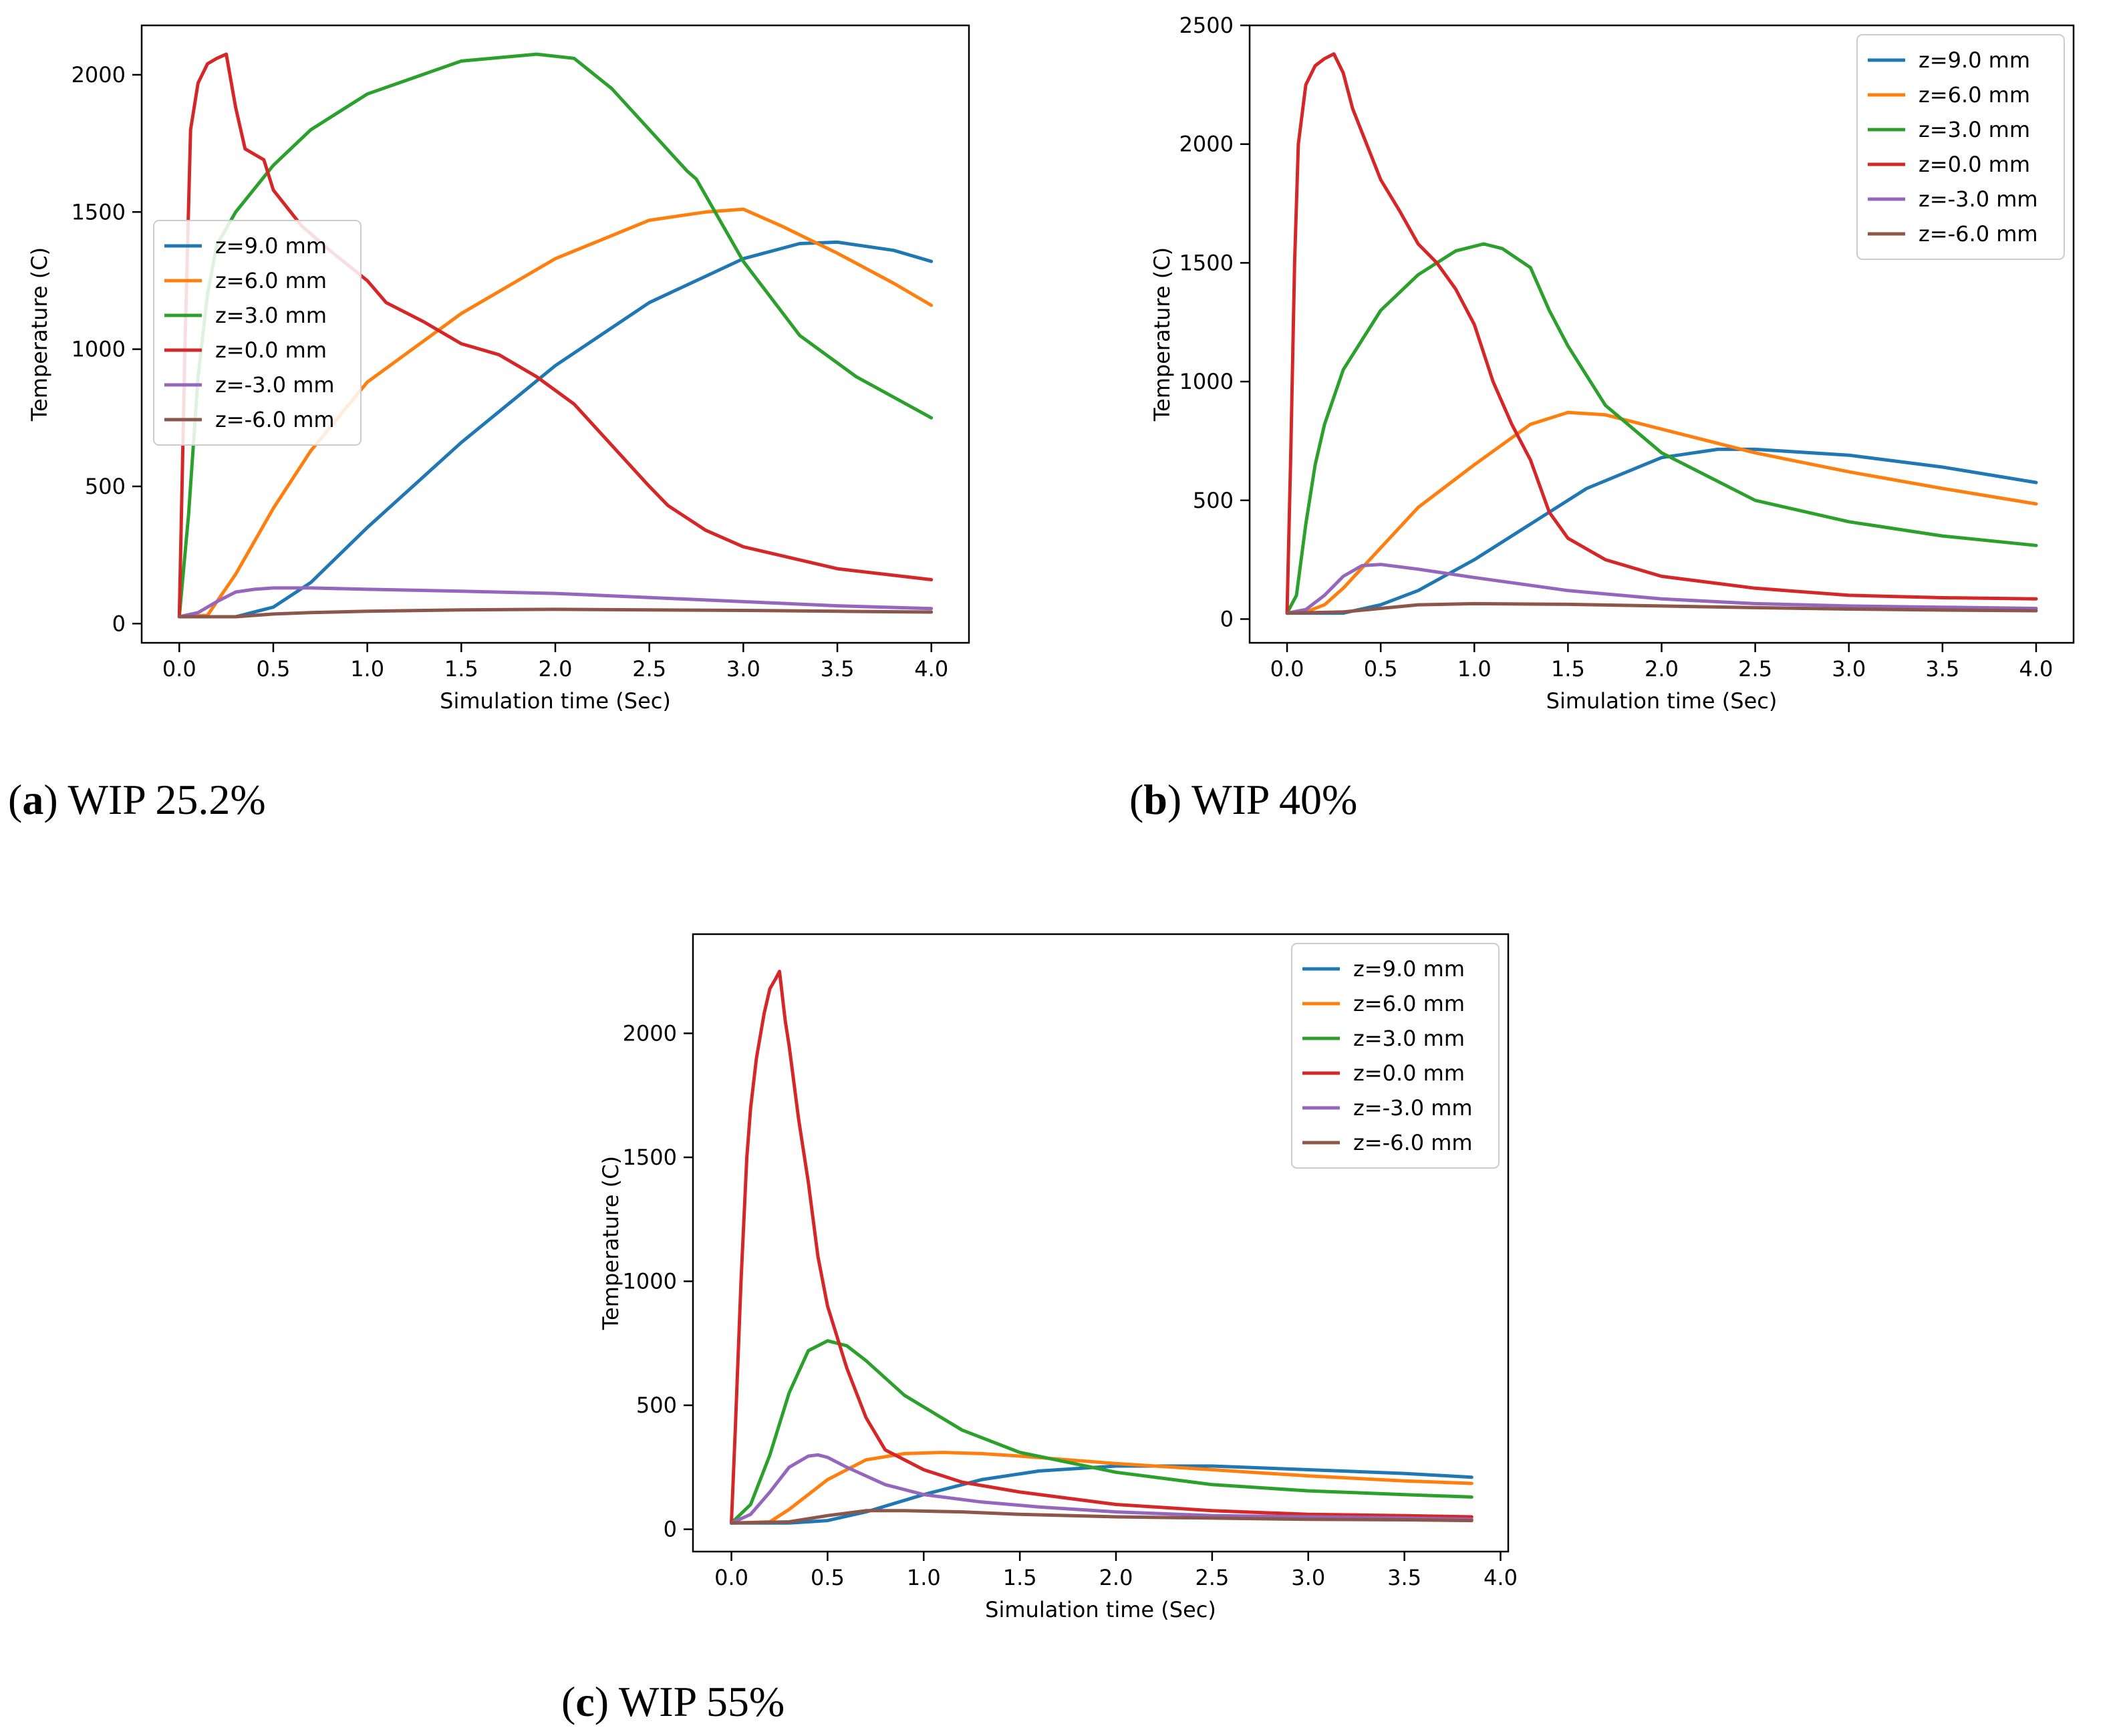  Describe the element at coordinates (166, 799) in the screenshot. I see `caption-a-text: WIP 25.2%` at that location.